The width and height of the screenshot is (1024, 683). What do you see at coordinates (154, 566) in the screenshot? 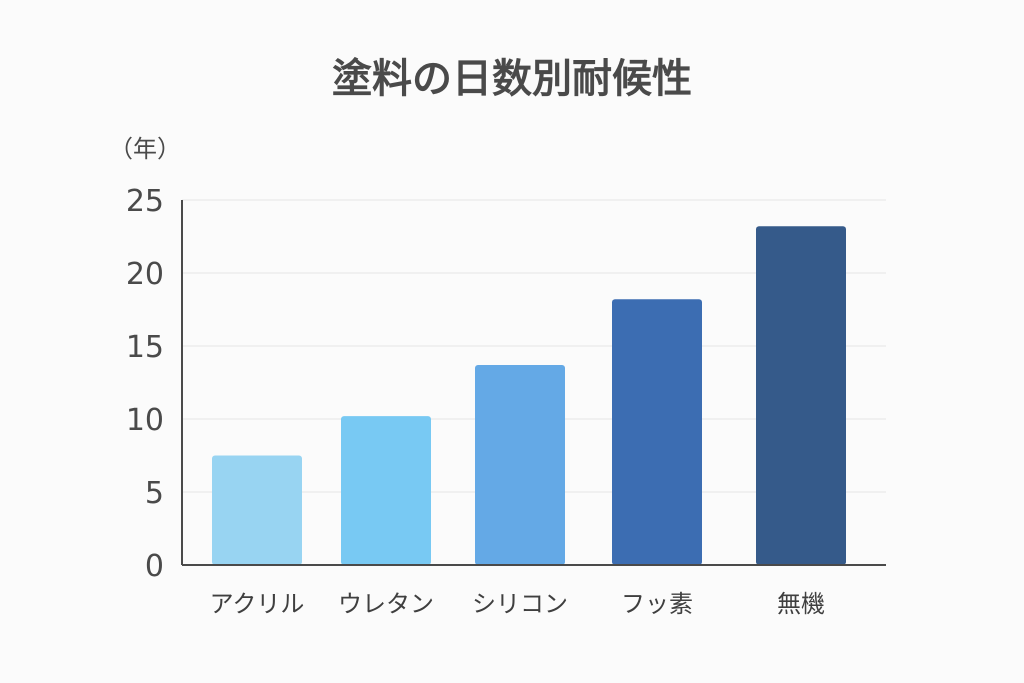
I see `y-tick-label: 0` at bounding box center [154, 566].